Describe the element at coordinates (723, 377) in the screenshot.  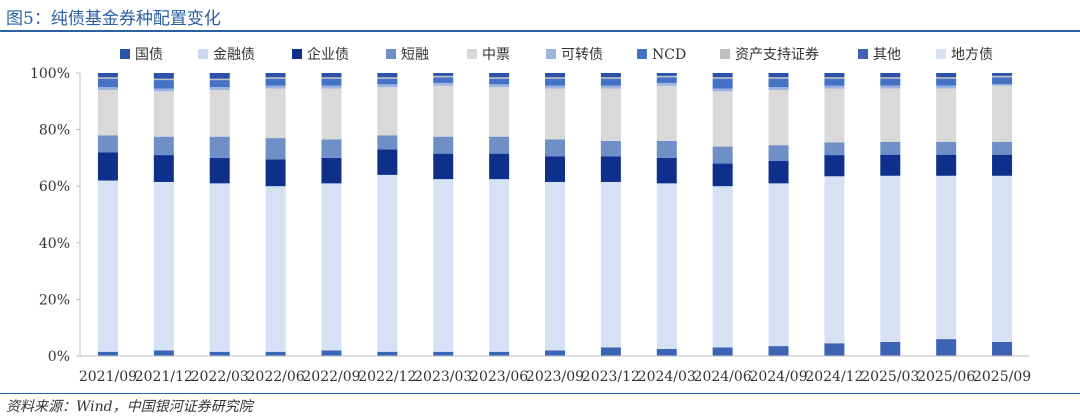
I see `x-tick-label: 2024/06` at that location.